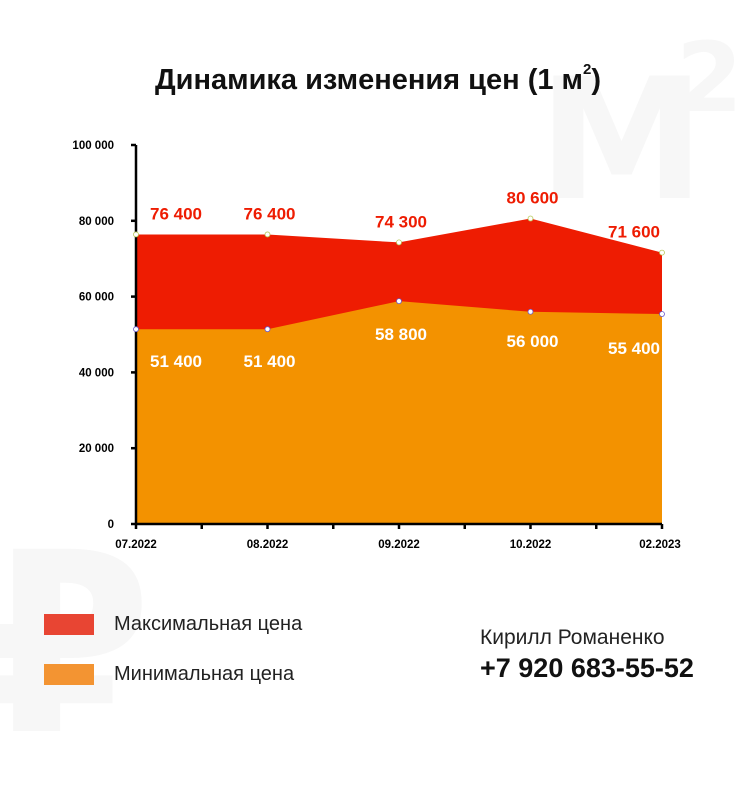 Image resolution: width=756 pixels, height=790 pixels. What do you see at coordinates (69, 624) in the screenshot?
I see `legend-swatch-max` at bounding box center [69, 624].